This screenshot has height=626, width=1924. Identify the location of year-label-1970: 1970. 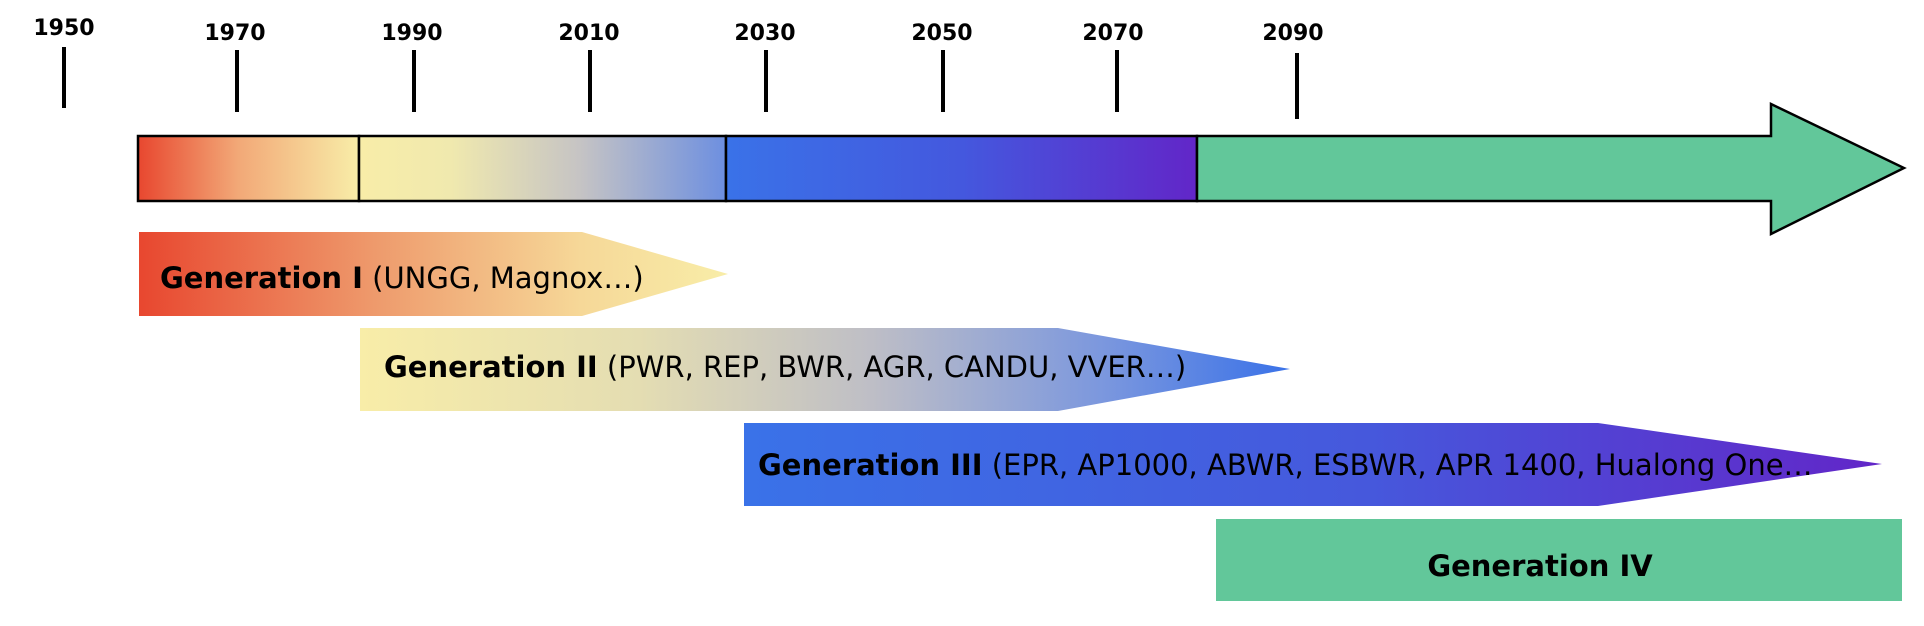
(234, 33).